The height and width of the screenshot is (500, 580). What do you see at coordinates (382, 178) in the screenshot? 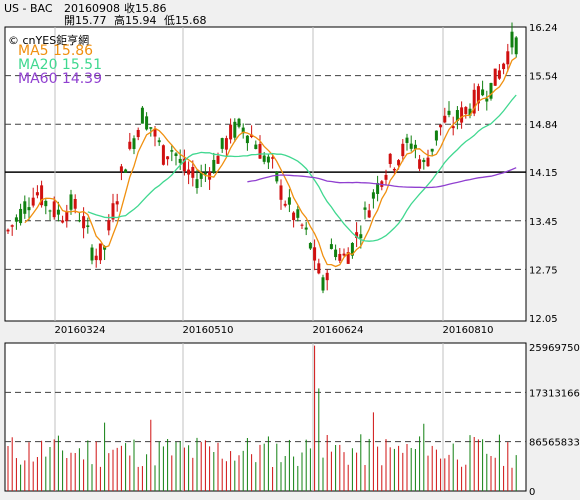
I see `ma60-line` at bounding box center [382, 178].